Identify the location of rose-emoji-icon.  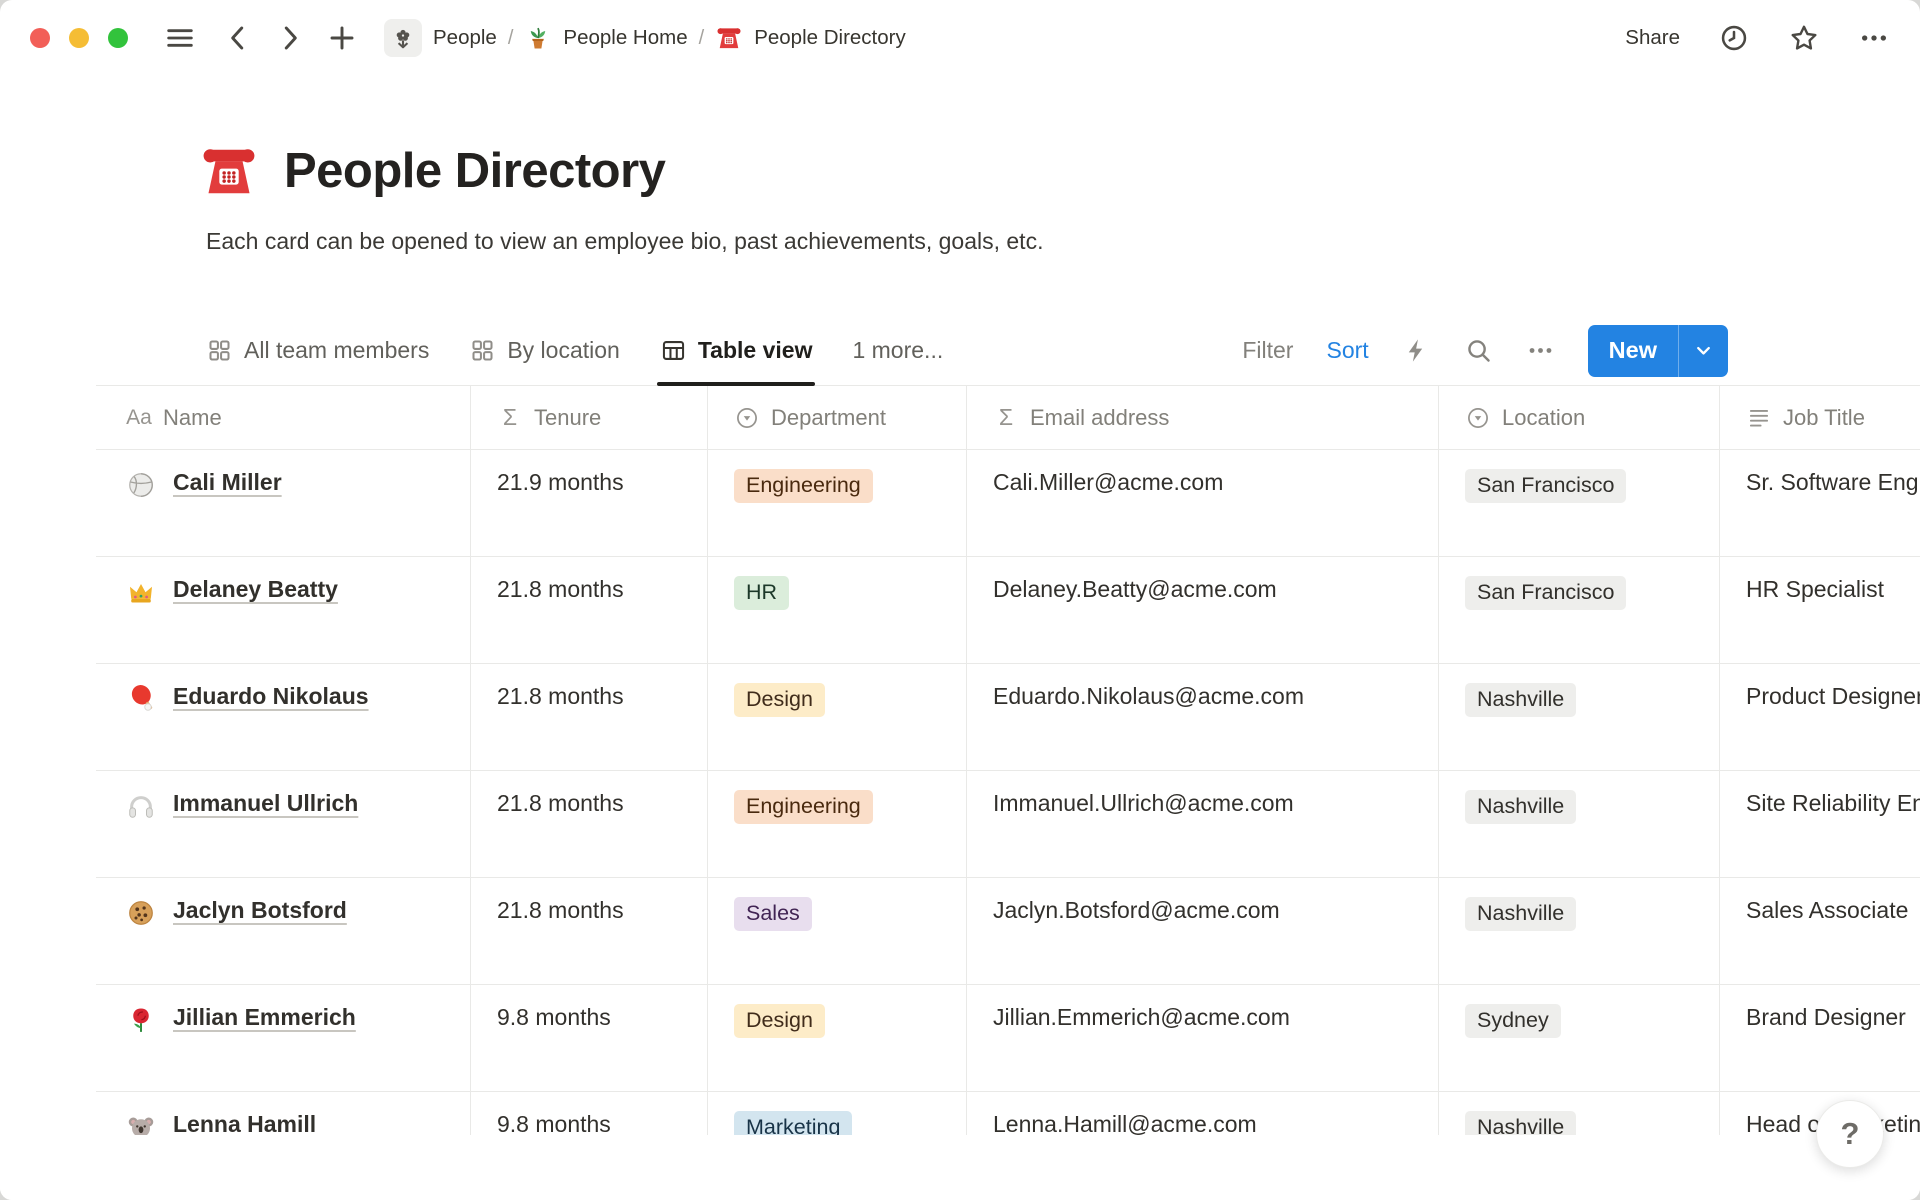
(141, 1020).